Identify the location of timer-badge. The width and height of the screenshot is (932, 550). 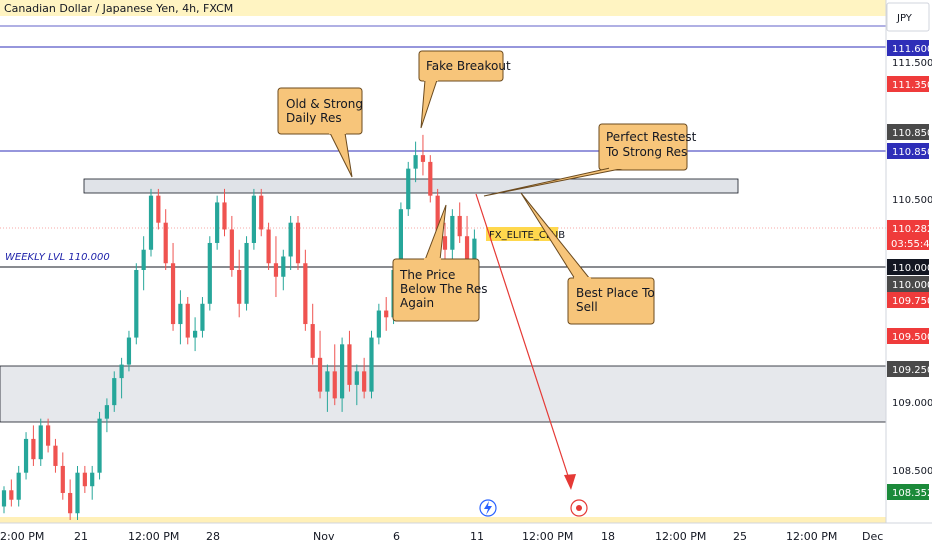
(908, 243).